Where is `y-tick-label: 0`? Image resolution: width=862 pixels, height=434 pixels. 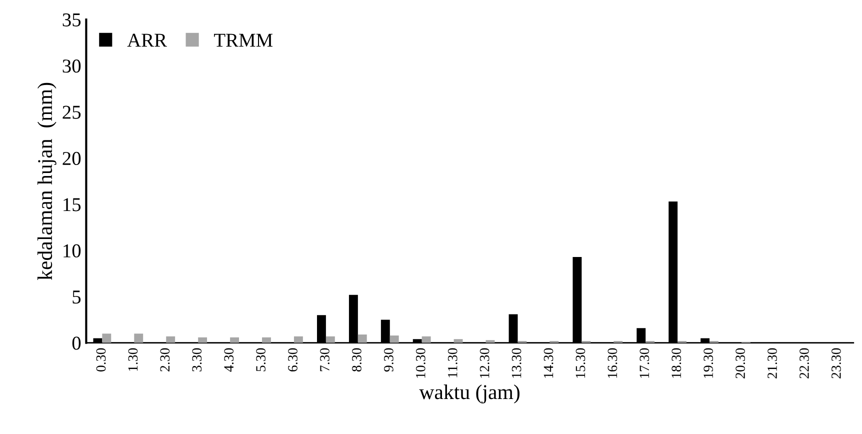
y-tick-label: 0 is located at coordinates (76, 343).